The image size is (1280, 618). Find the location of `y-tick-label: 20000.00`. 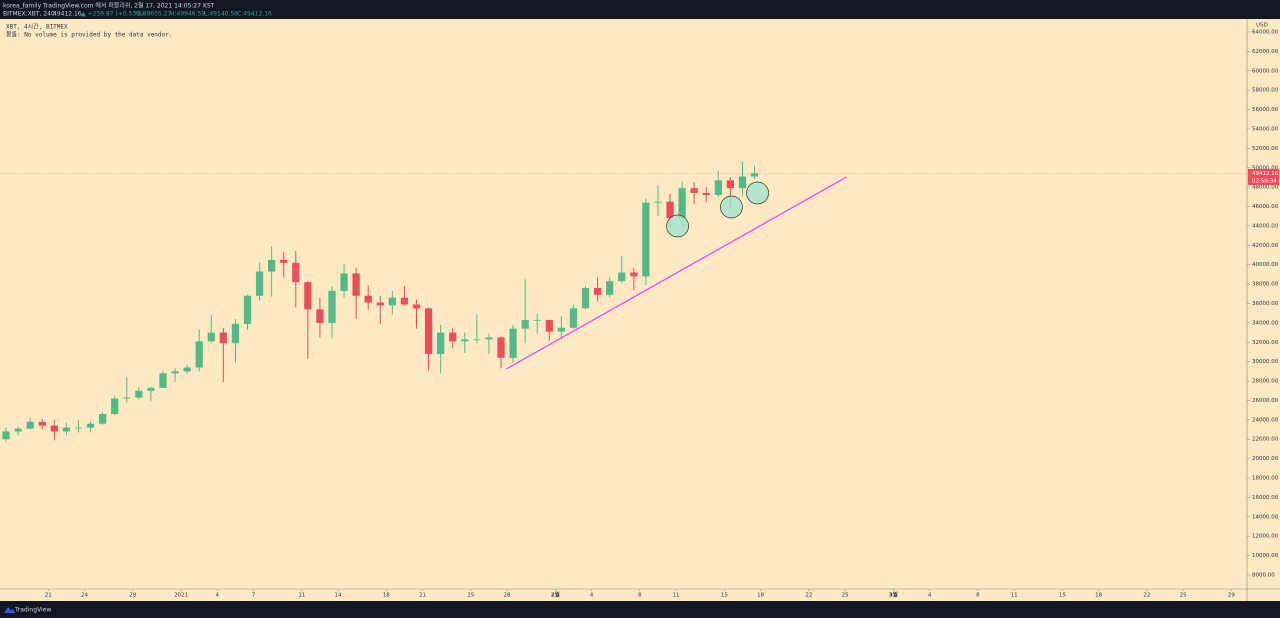

y-tick-label: 20000.00 is located at coordinates (1265, 459).